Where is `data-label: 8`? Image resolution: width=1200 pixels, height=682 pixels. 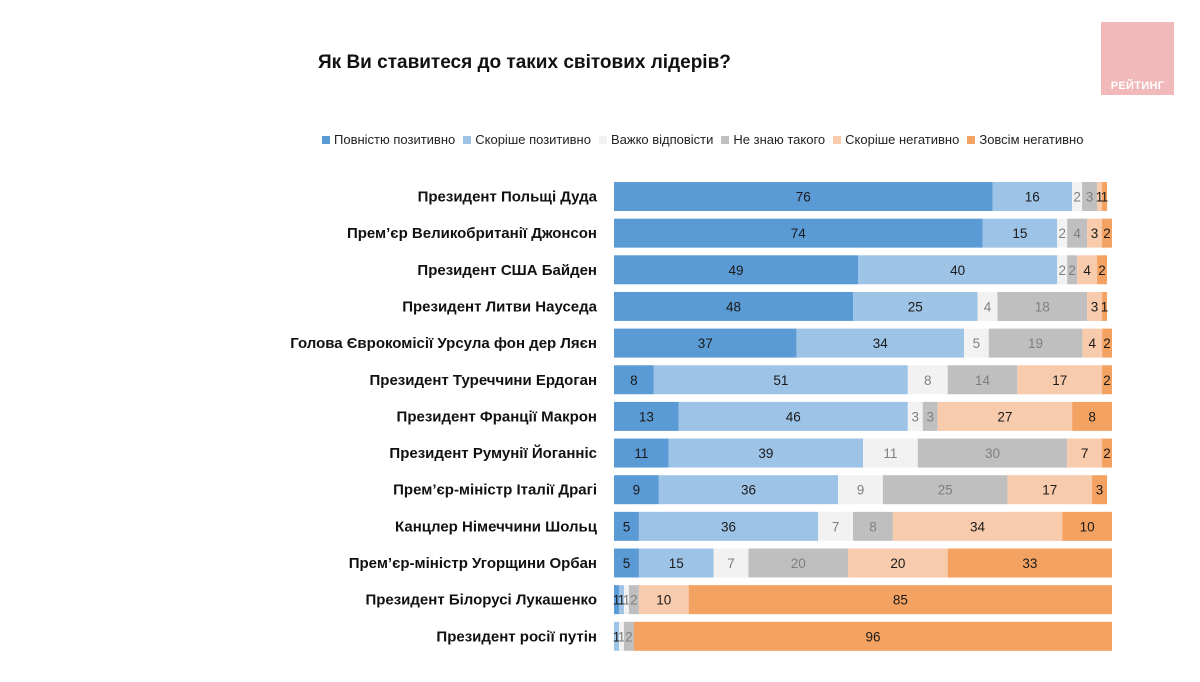 data-label: 8 is located at coordinates (634, 380).